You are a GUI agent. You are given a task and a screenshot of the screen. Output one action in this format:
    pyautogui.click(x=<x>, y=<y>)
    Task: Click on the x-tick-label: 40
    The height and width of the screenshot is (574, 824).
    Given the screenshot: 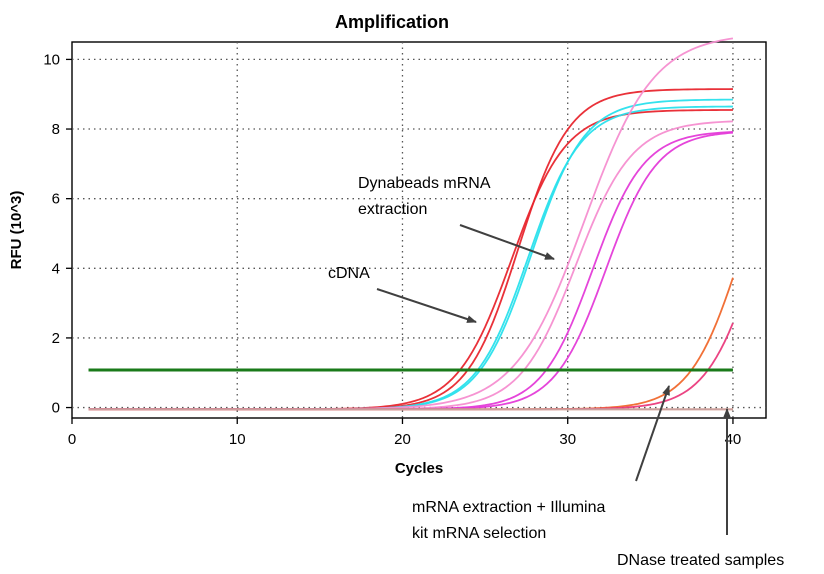 What is the action you would take?
    pyautogui.click(x=733, y=439)
    